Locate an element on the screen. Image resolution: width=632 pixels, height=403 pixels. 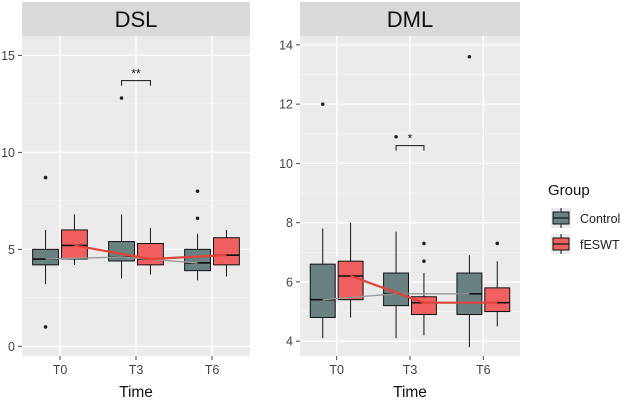
y-tick-label: 4 is located at coordinates (289, 342).